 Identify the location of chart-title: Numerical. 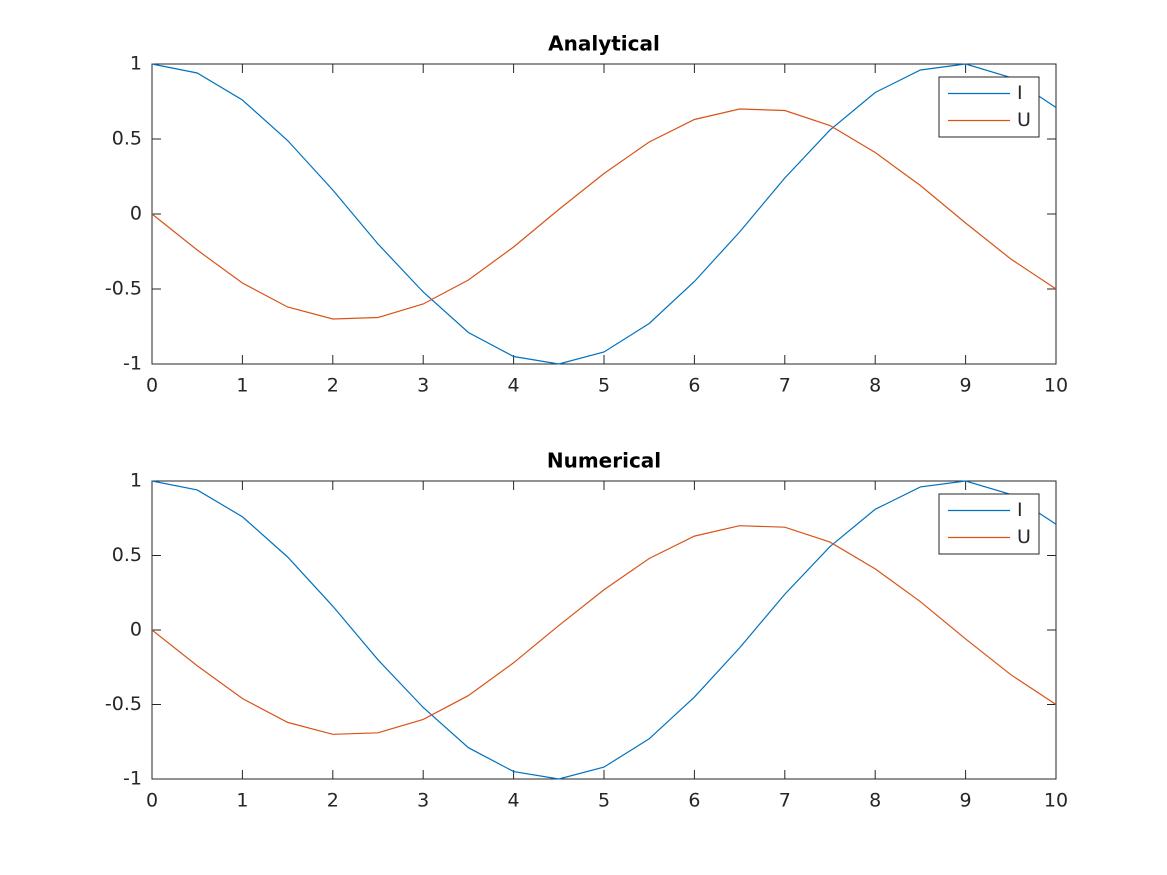
(604, 461).